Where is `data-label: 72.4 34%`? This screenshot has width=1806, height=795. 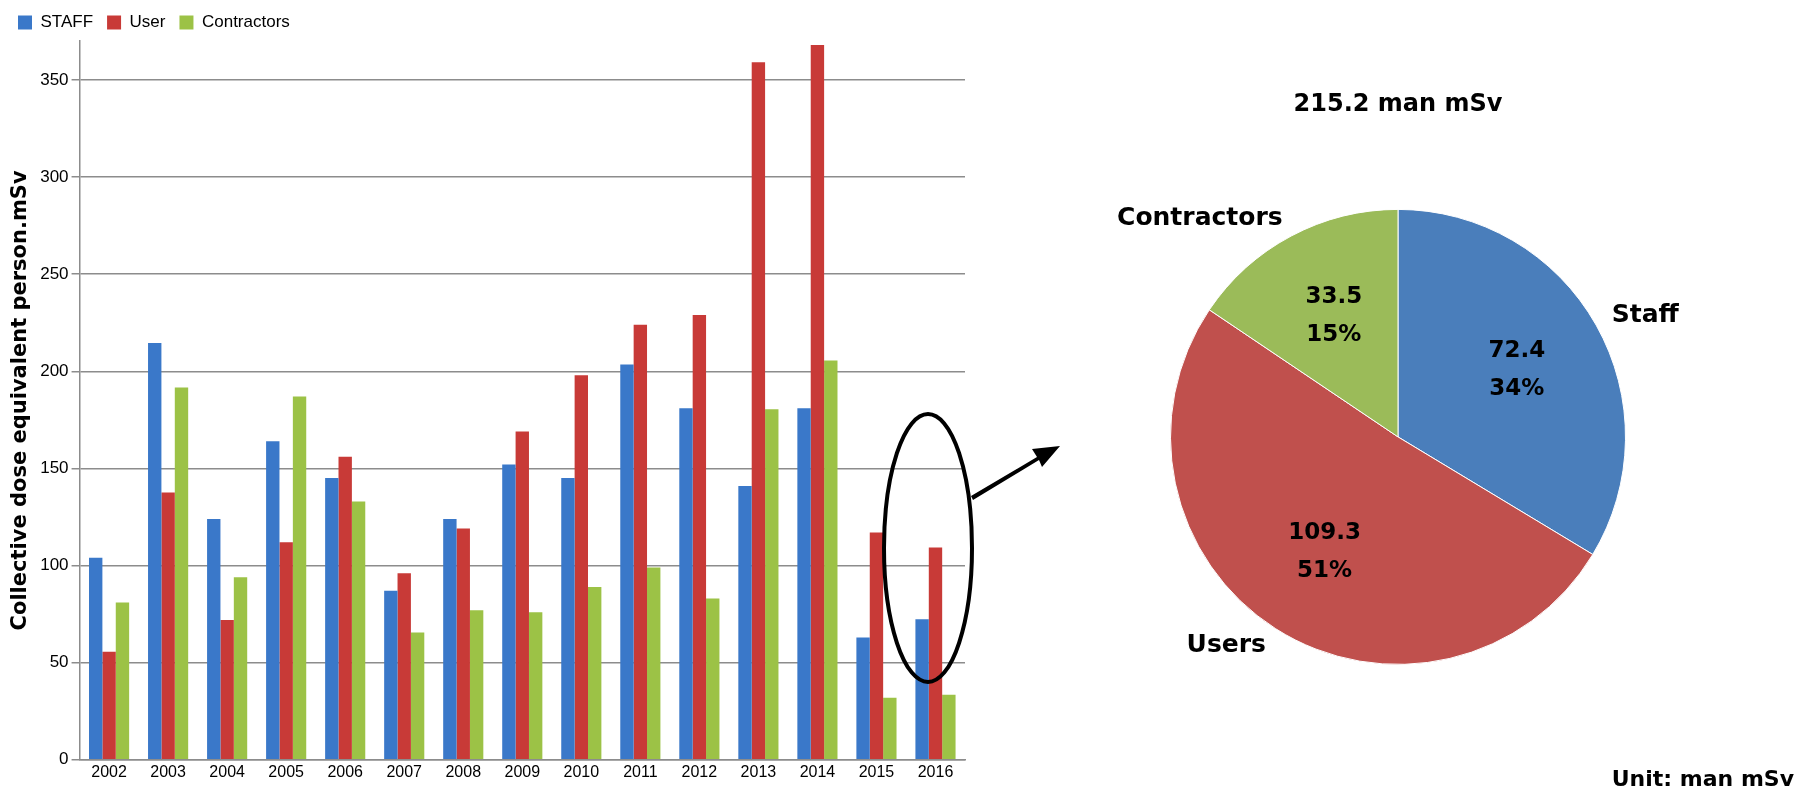 data-label: 72.4 34% is located at coordinates (1517, 367).